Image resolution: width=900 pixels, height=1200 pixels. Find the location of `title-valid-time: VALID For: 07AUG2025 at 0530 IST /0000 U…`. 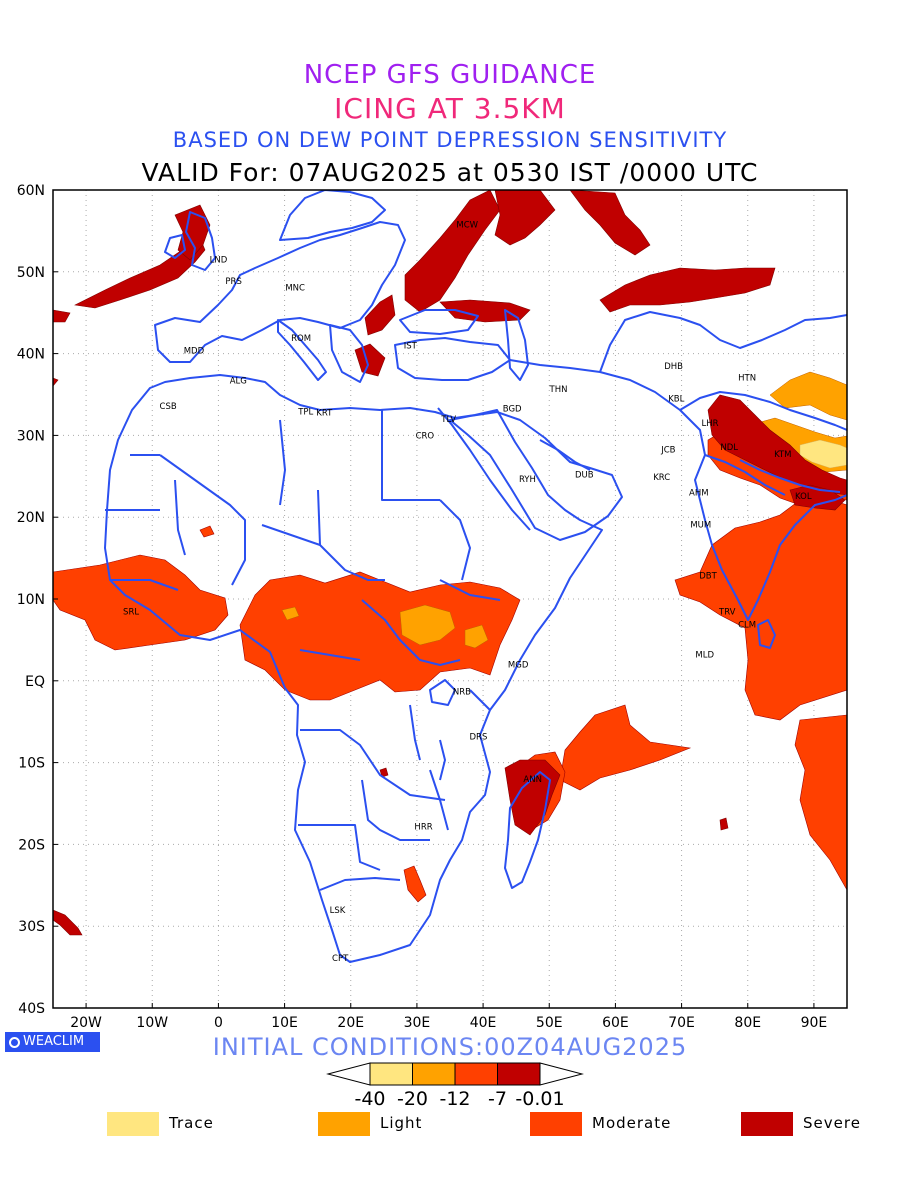

title-valid-time: VALID For: 07AUG2025 at 0530 IST /0000 U… is located at coordinates (450, 172).